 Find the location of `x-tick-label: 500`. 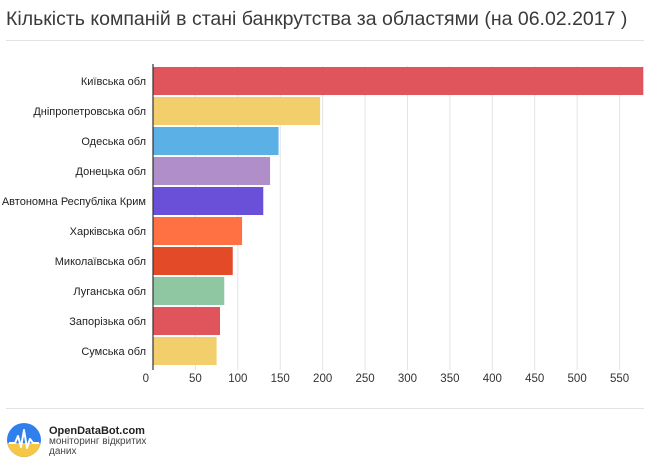

x-tick-label: 500 is located at coordinates (577, 379).